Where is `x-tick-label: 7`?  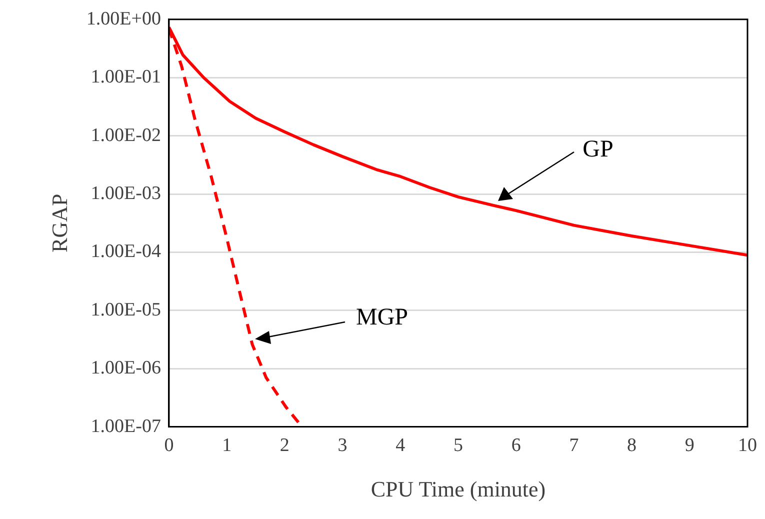 x-tick-label: 7 is located at coordinates (574, 445).